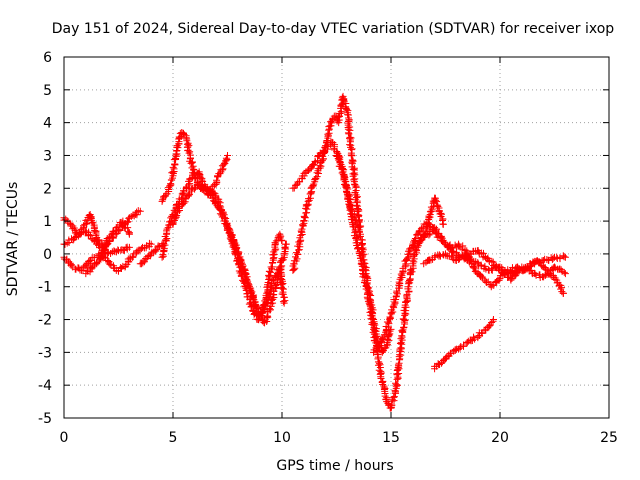 The width and height of the screenshot is (640, 480). What do you see at coordinates (45, 419) in the screenshot?
I see `y-tick-label: -5` at bounding box center [45, 419].